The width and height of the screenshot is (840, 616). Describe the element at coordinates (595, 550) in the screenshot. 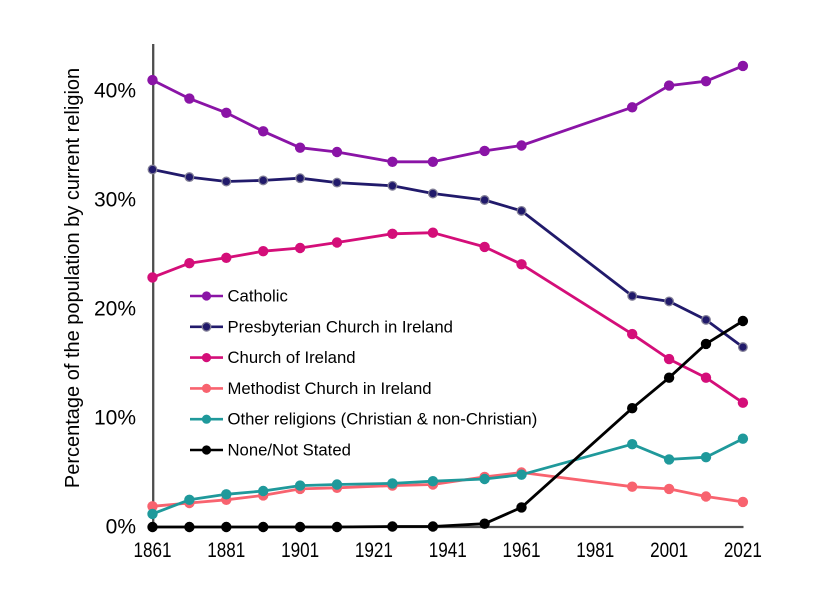

I see `svg-text: 1981` at that location.